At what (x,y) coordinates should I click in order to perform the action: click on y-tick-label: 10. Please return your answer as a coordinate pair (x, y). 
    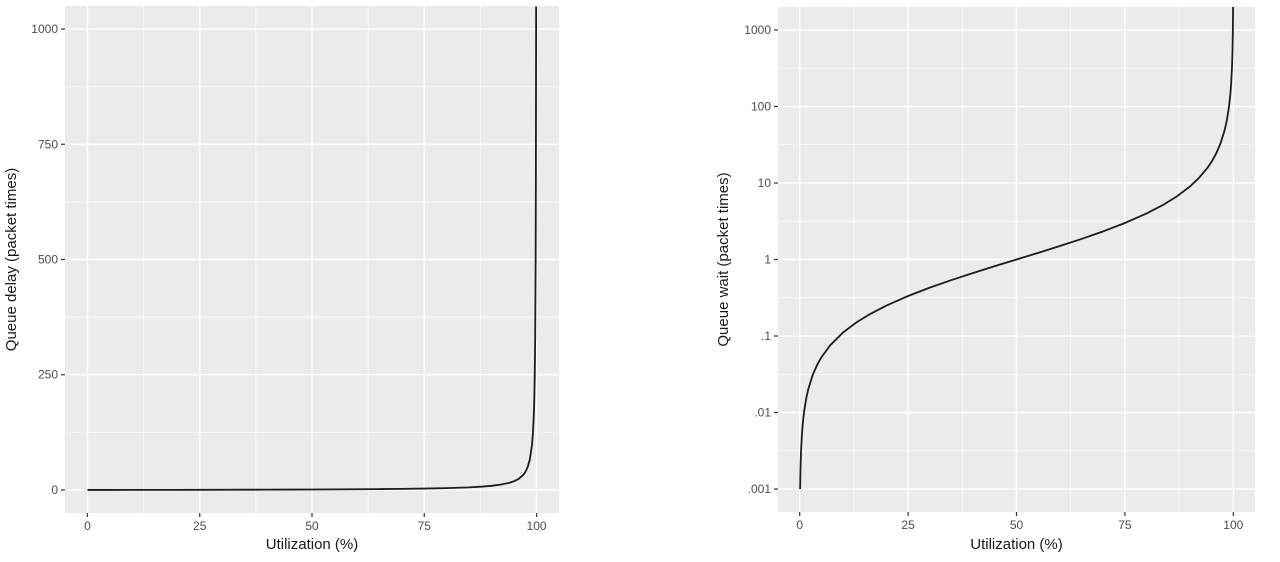
    Looking at the image, I should click on (765, 183).